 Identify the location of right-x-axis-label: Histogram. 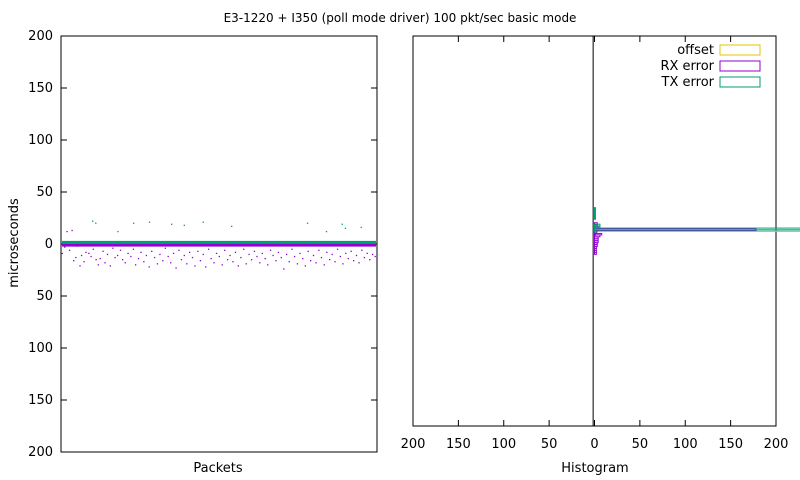
(594, 468).